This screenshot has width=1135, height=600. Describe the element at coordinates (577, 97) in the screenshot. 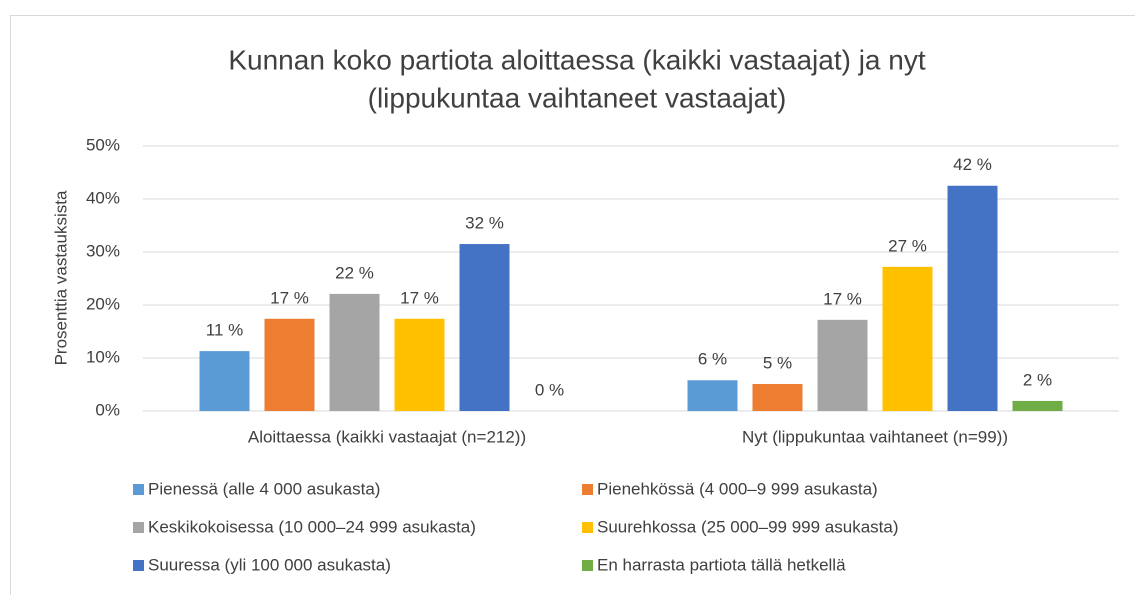

I see `chart-title: (lippukuntaa vaihtaneet vastaajat)` at that location.